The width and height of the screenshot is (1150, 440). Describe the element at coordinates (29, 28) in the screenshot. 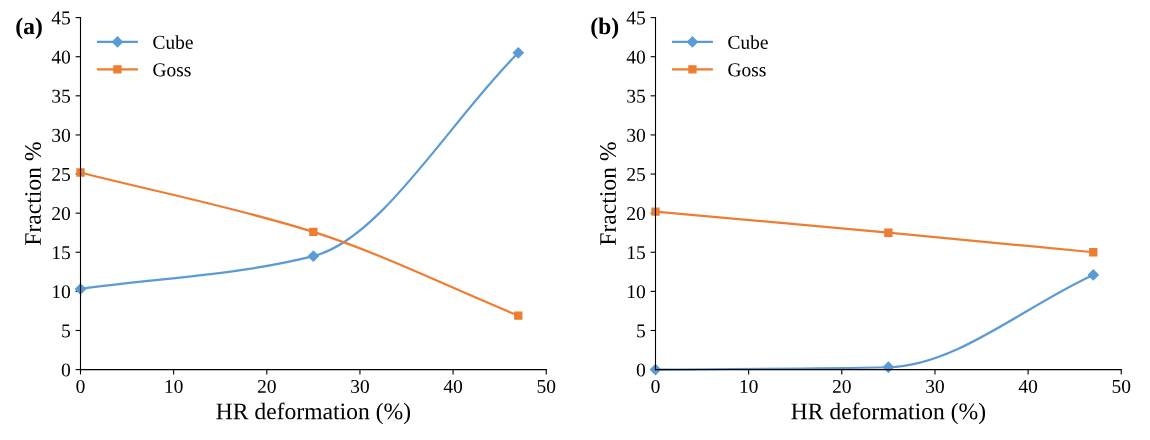

I see `chart-title: (a)` at that location.